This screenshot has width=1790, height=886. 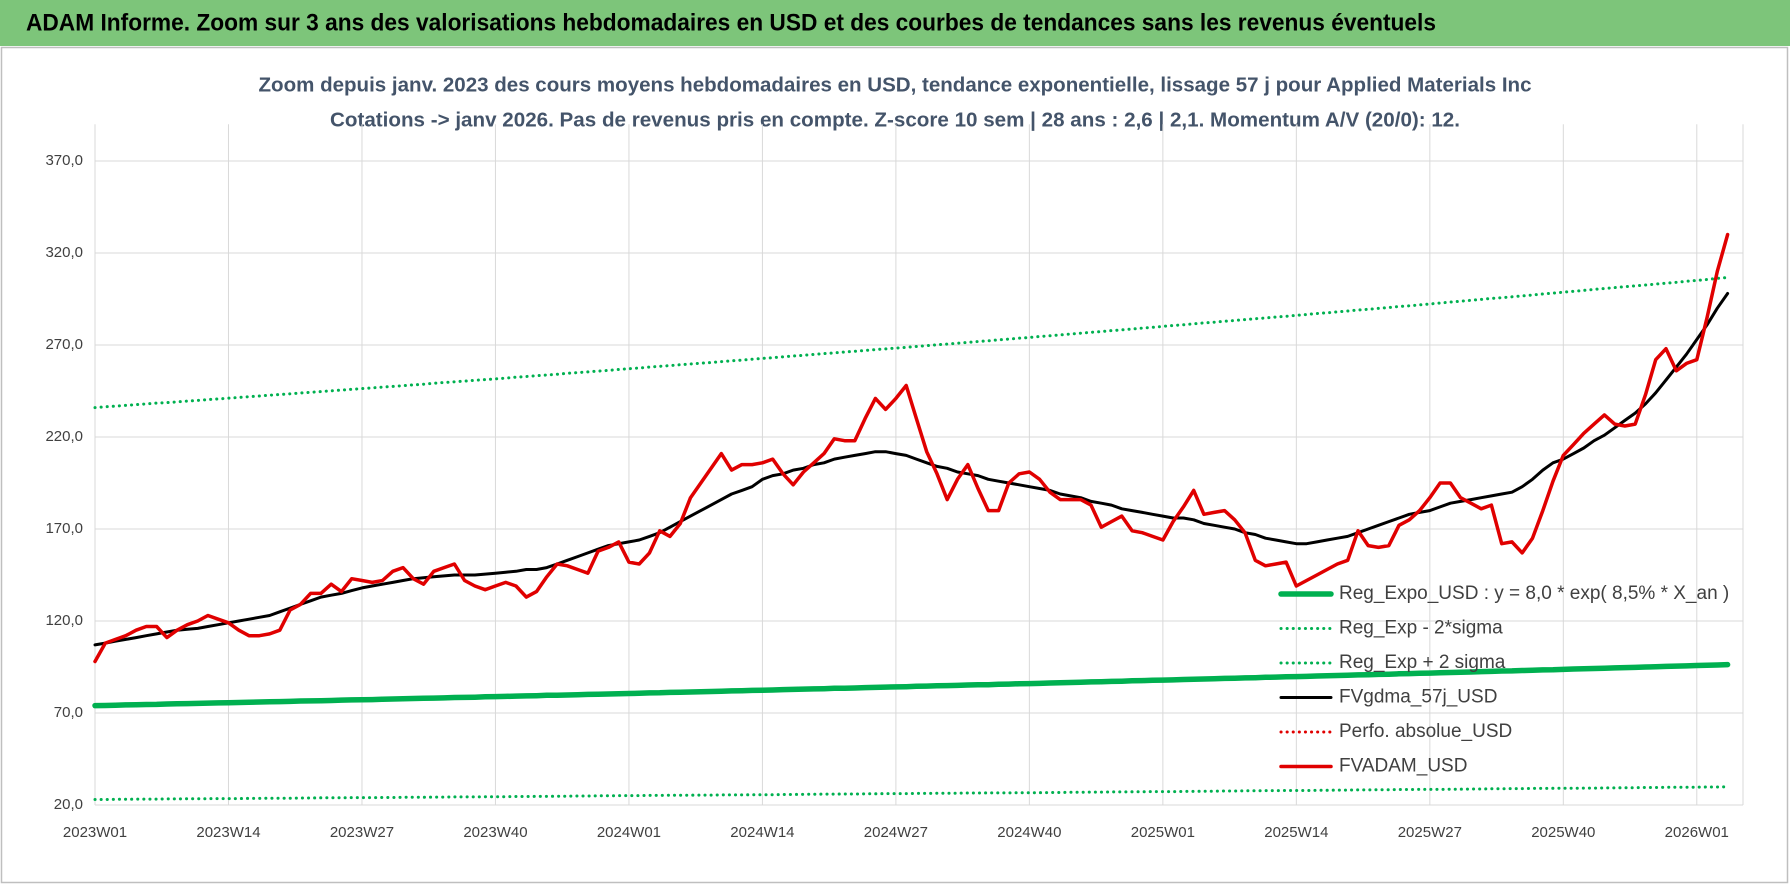 What do you see at coordinates (1425, 731) in the screenshot?
I see `legend-label: Perfo. absolue_USD` at bounding box center [1425, 731].